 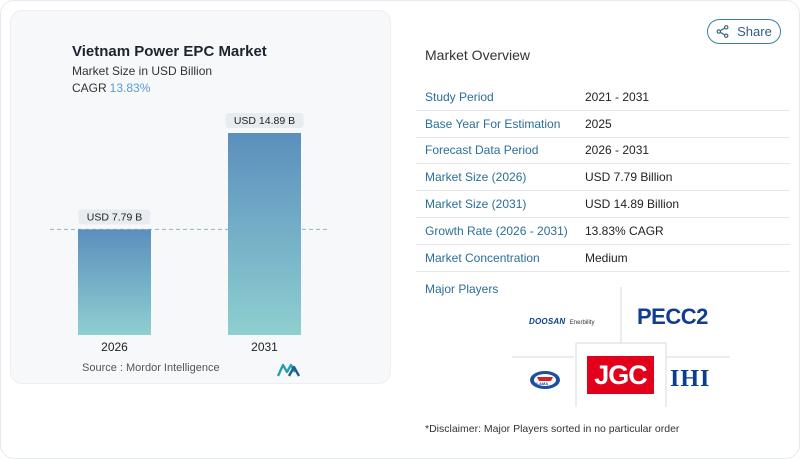 I want to click on lilama-logo-text: LILAMA, so click(x=541, y=383).